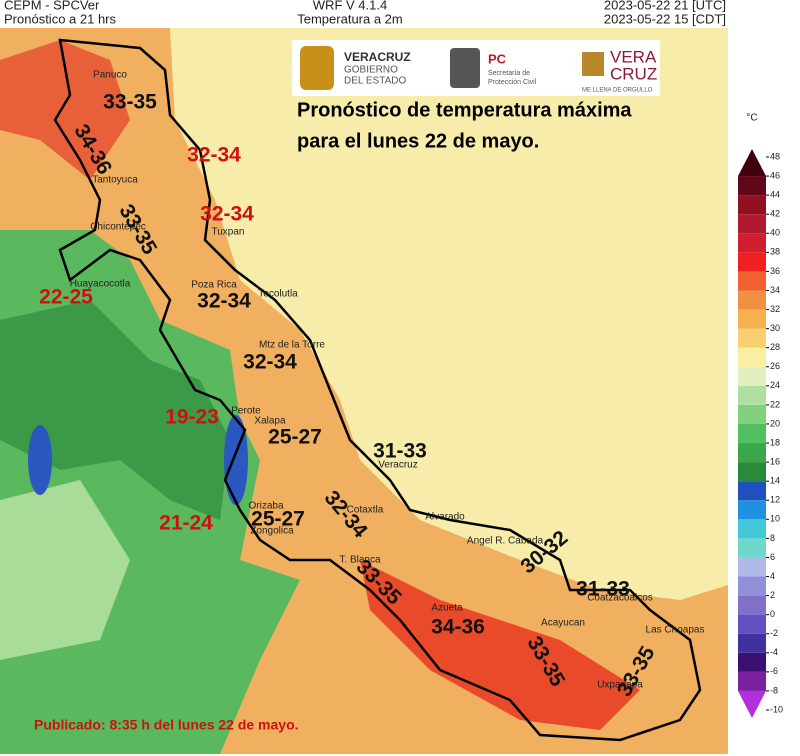 This screenshot has height=756, width=800. What do you see at coordinates (775, 404) in the screenshot?
I see `colorbar-tick-label: 22` at bounding box center [775, 404].